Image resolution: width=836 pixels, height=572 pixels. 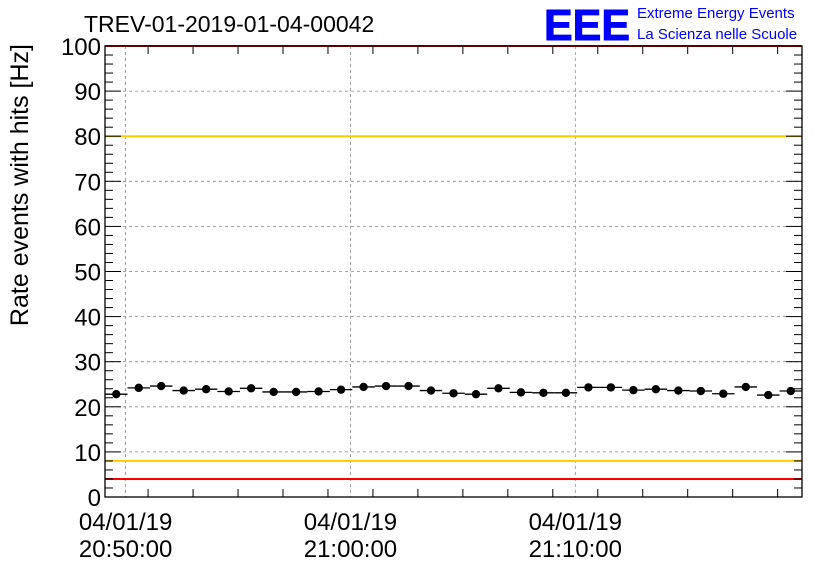 I want to click on y-tick-label: 30, so click(x=87, y=363).